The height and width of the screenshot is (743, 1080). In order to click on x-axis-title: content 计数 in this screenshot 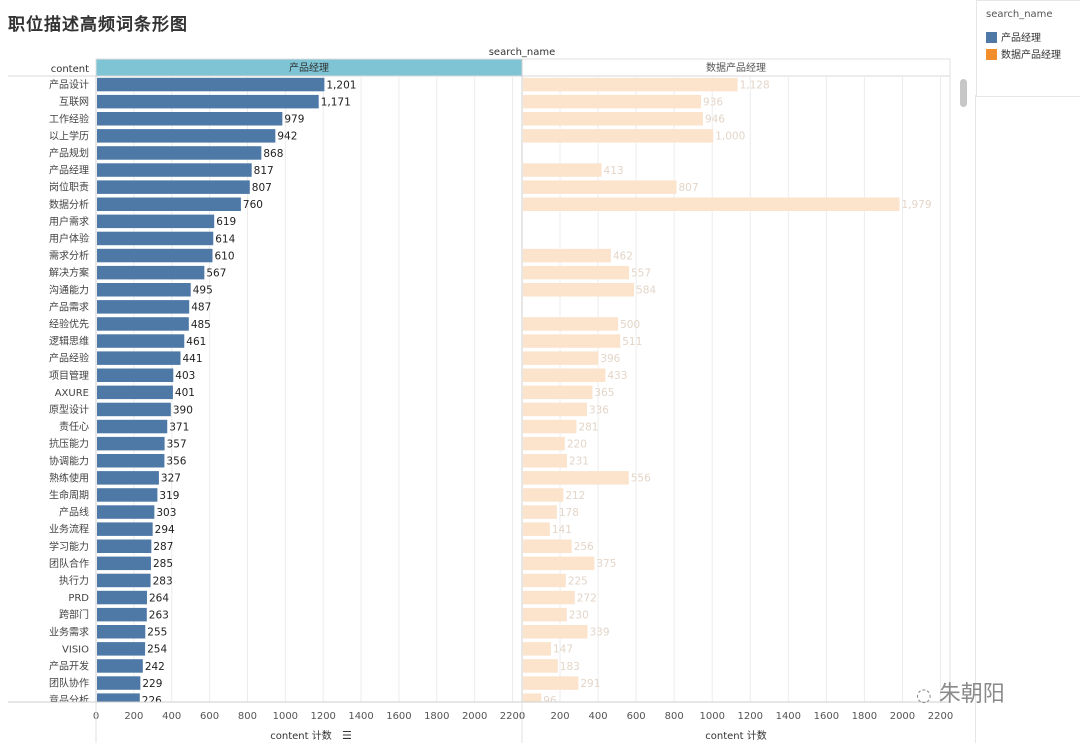, I will do `click(300, 735)`.